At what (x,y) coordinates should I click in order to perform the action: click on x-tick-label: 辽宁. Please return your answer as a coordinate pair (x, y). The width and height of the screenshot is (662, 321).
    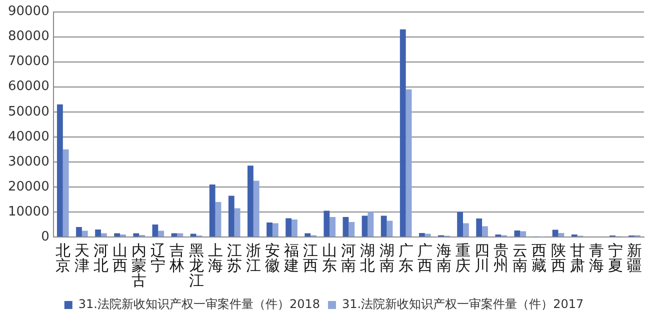
    Looking at the image, I should click on (158, 257).